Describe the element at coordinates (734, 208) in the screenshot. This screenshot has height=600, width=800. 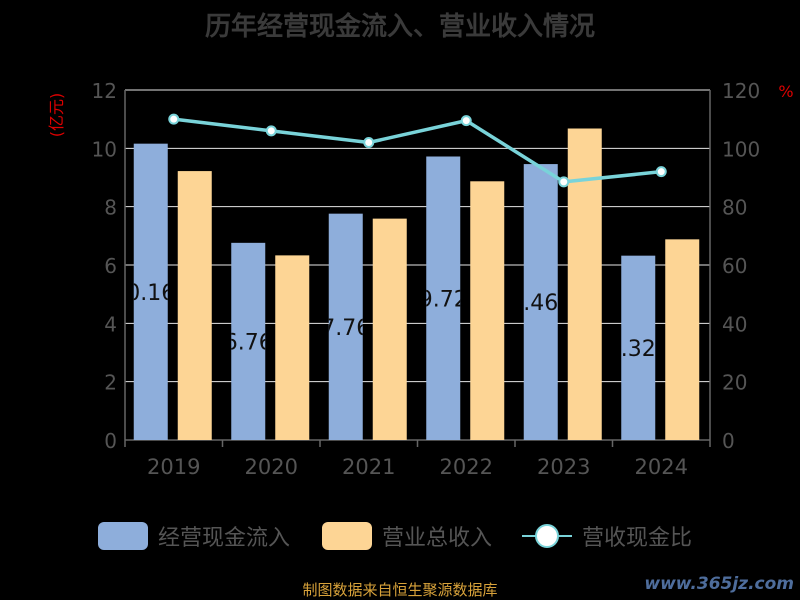
I see `right-axis-tick-label: 80` at that location.